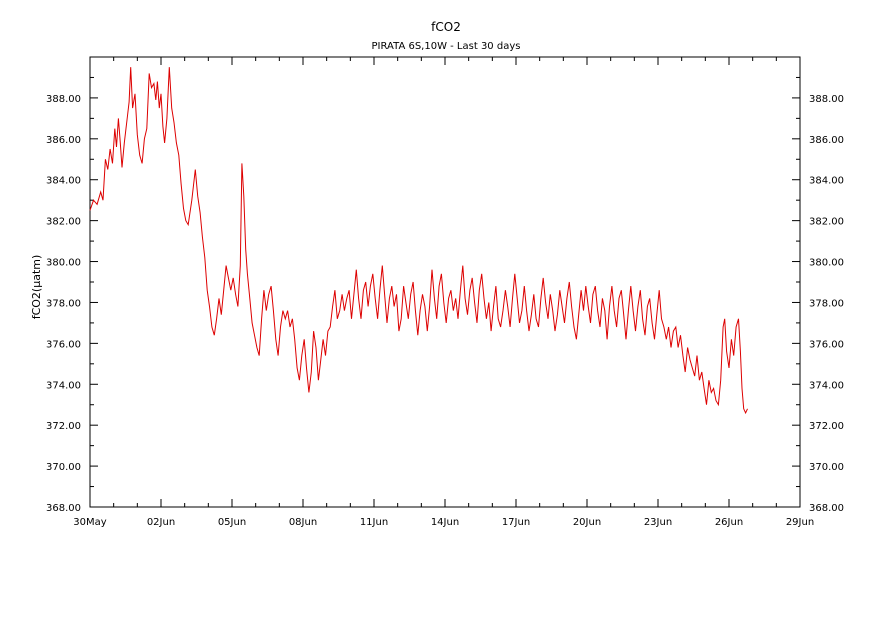 Image resolution: width=891 pixels, height=630 pixels. Describe the element at coordinates (63, 426) in the screenshot. I see `y-tick-label-left: 372.00` at that location.